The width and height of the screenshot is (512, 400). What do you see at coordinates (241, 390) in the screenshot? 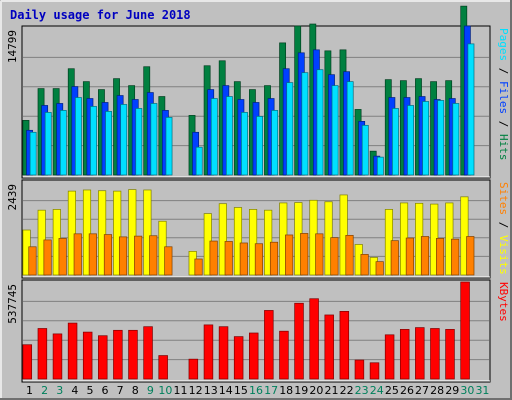
I see `day-label-15: 15` at bounding box center [241, 390].